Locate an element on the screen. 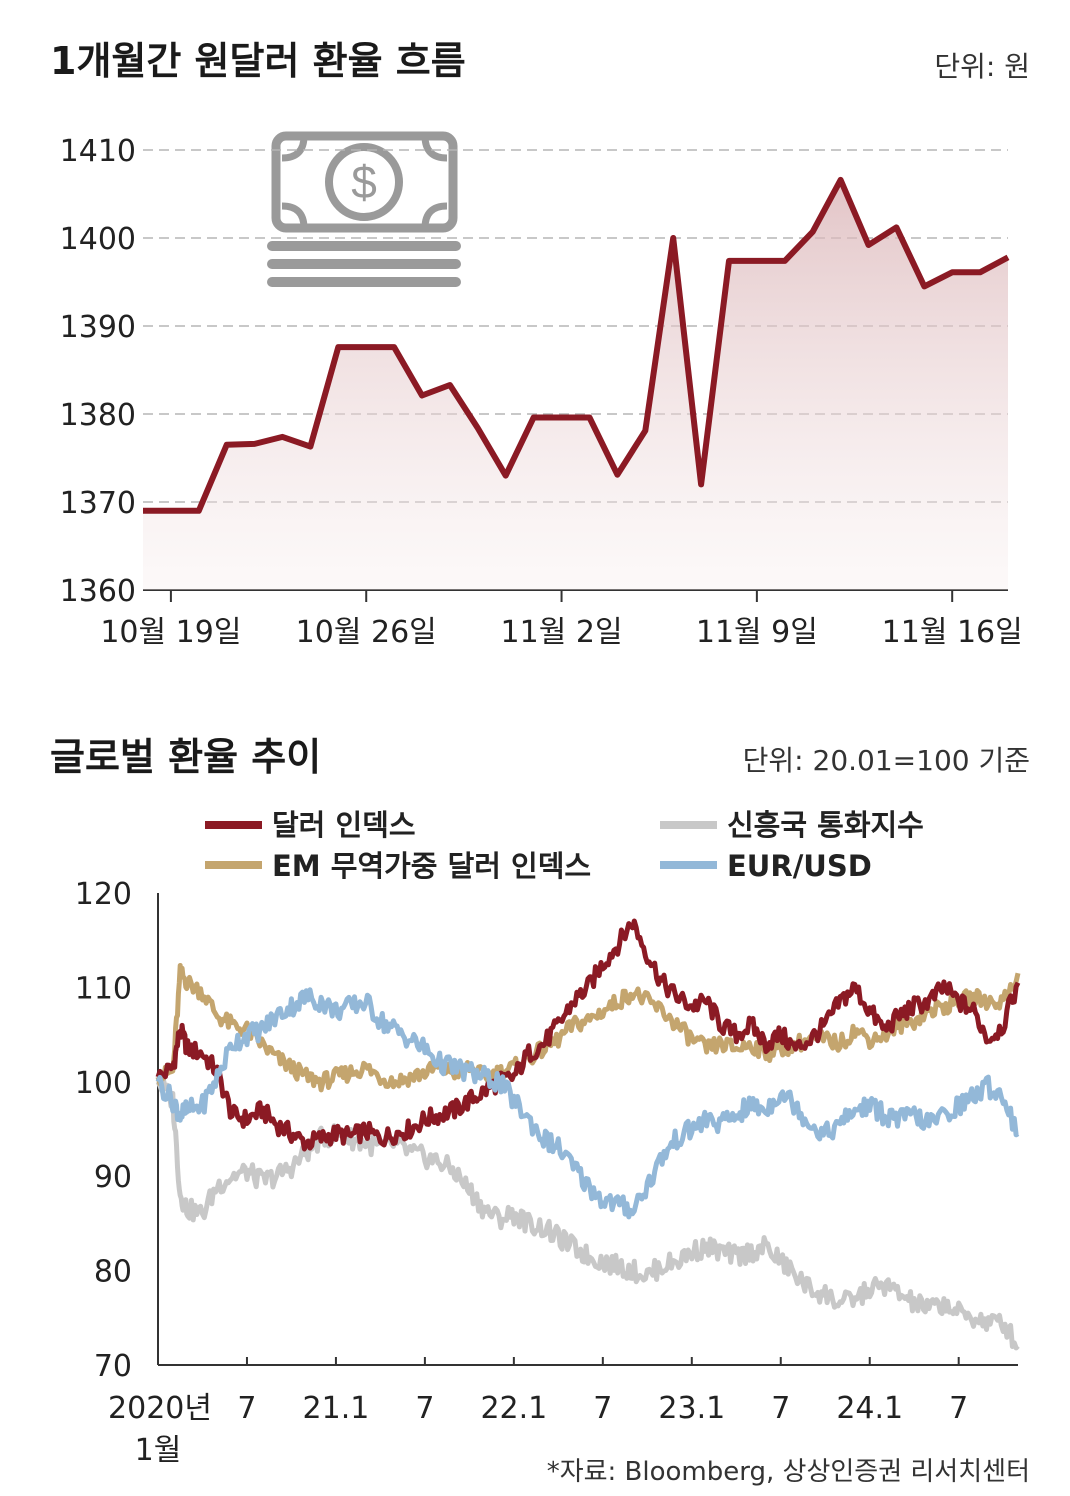 The image size is (1070, 1496). y-tick-label: 90 is located at coordinates (113, 1177).